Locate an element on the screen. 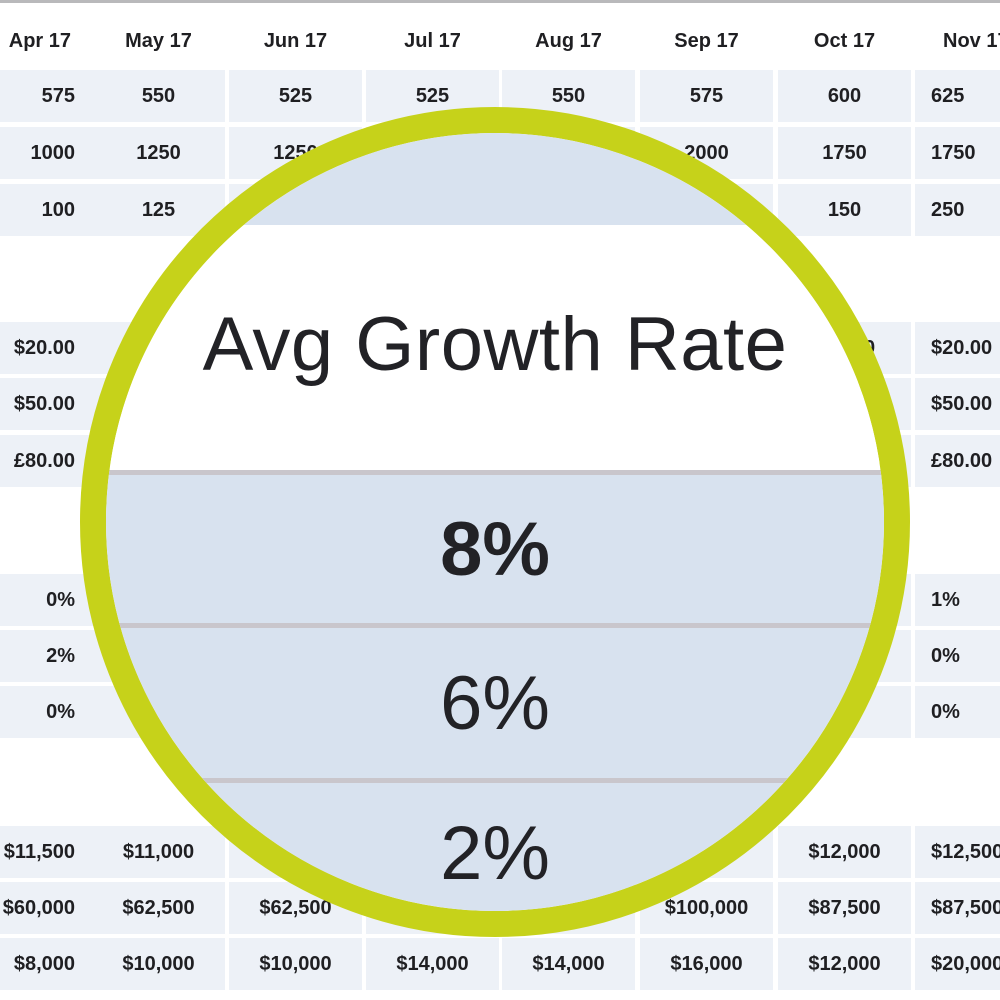 The width and height of the screenshot is (1000, 1000). table-cell: 250 is located at coordinates (957, 210).